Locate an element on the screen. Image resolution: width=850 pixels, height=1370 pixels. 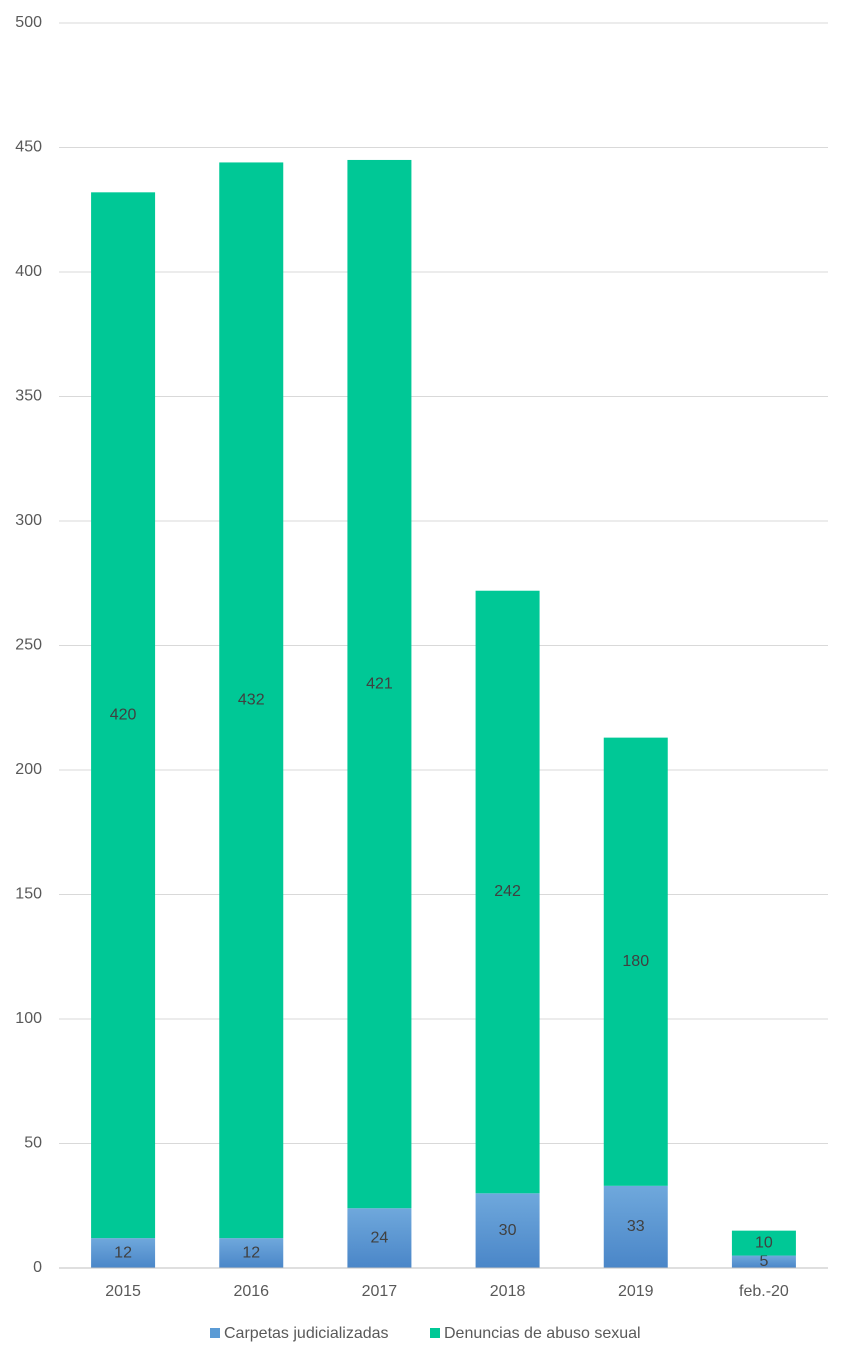
y-tick-label: 450 is located at coordinates (28, 147).